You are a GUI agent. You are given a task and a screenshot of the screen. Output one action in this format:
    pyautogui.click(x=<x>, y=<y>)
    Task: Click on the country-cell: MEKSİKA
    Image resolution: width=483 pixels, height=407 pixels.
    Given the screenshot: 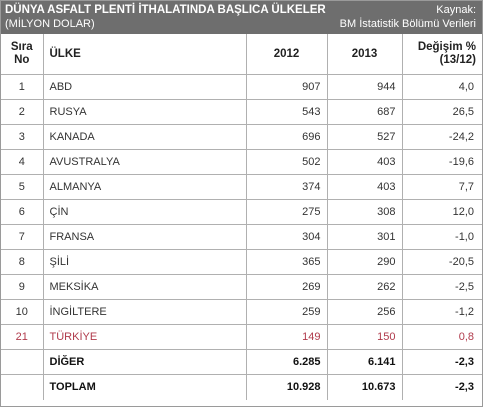 What is the action you would take?
    pyautogui.click(x=144, y=286)
    